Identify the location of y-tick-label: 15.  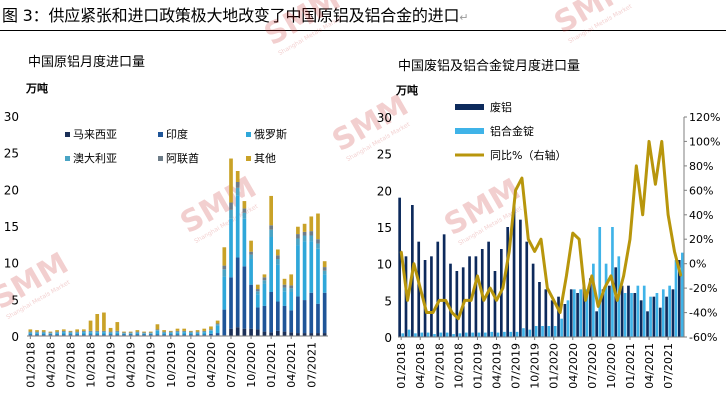
(384, 228).